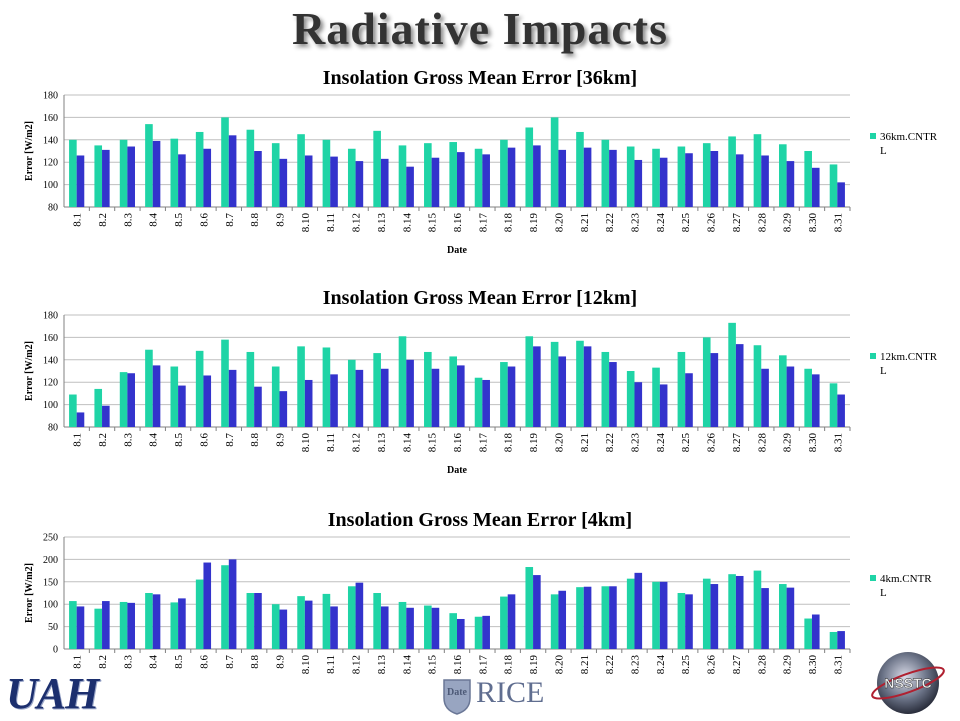  I want to click on y-tick-label: 160, so click(50, 338).